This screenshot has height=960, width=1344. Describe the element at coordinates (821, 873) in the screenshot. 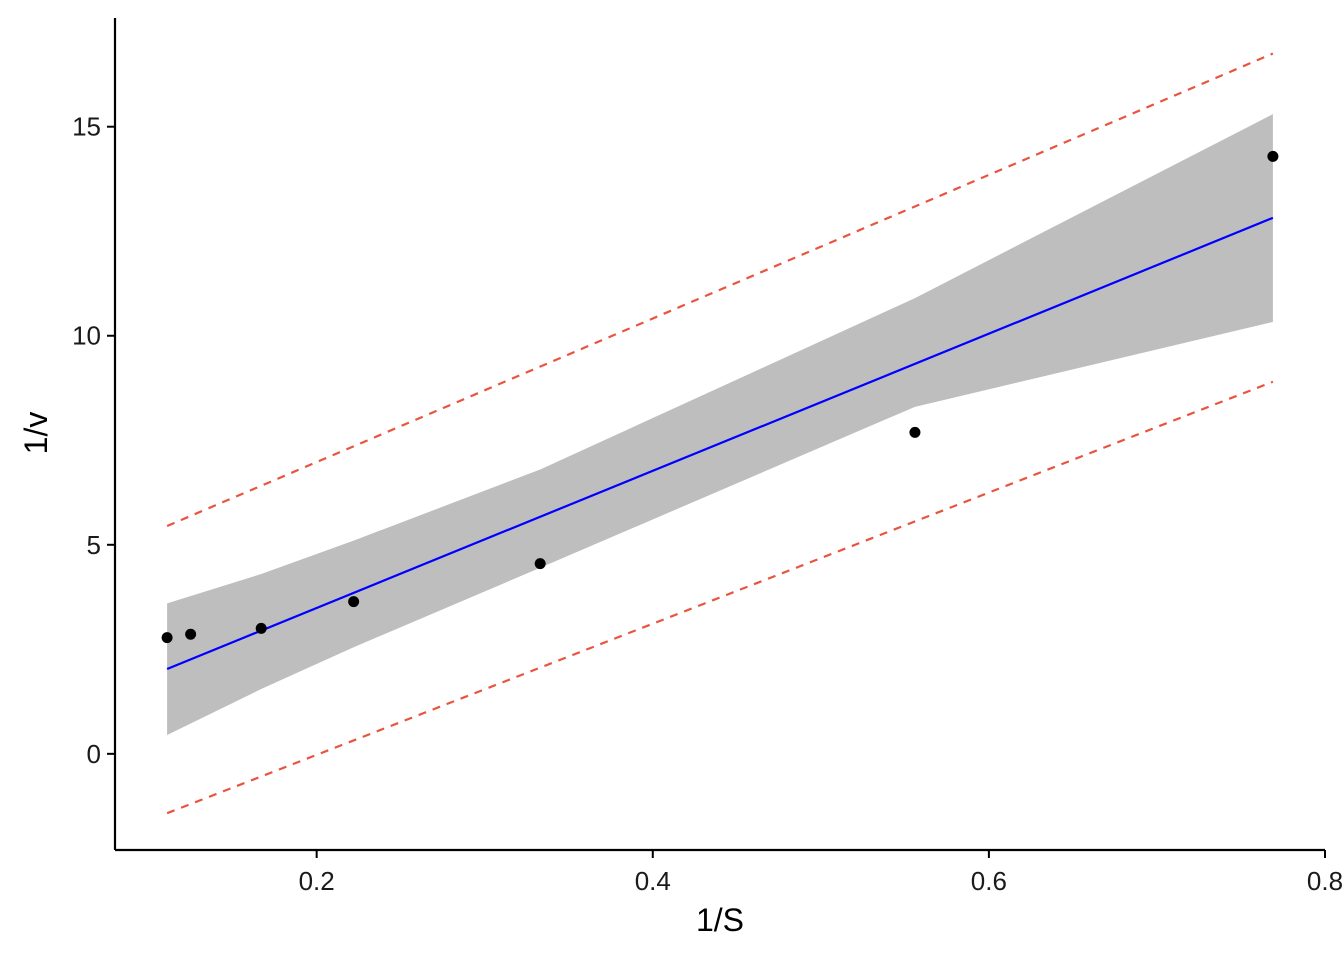

I see `x-axis-ticks: 0.2 0.4 0.6 0.8` at that location.